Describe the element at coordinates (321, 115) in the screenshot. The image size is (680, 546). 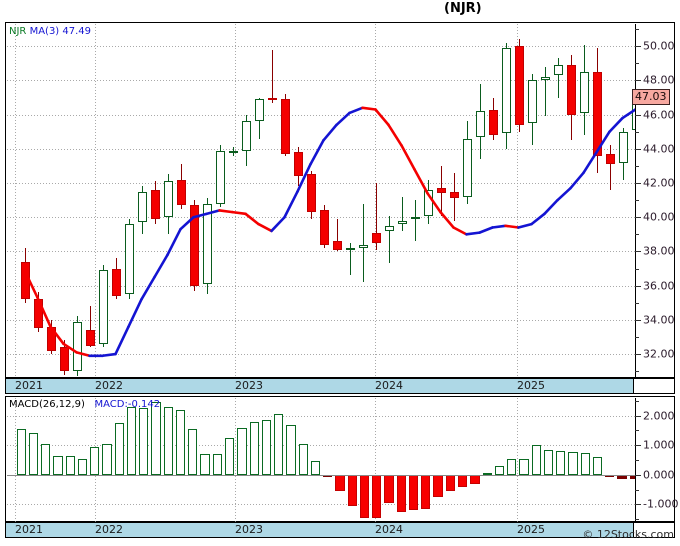
I see `price-gridline` at that location.